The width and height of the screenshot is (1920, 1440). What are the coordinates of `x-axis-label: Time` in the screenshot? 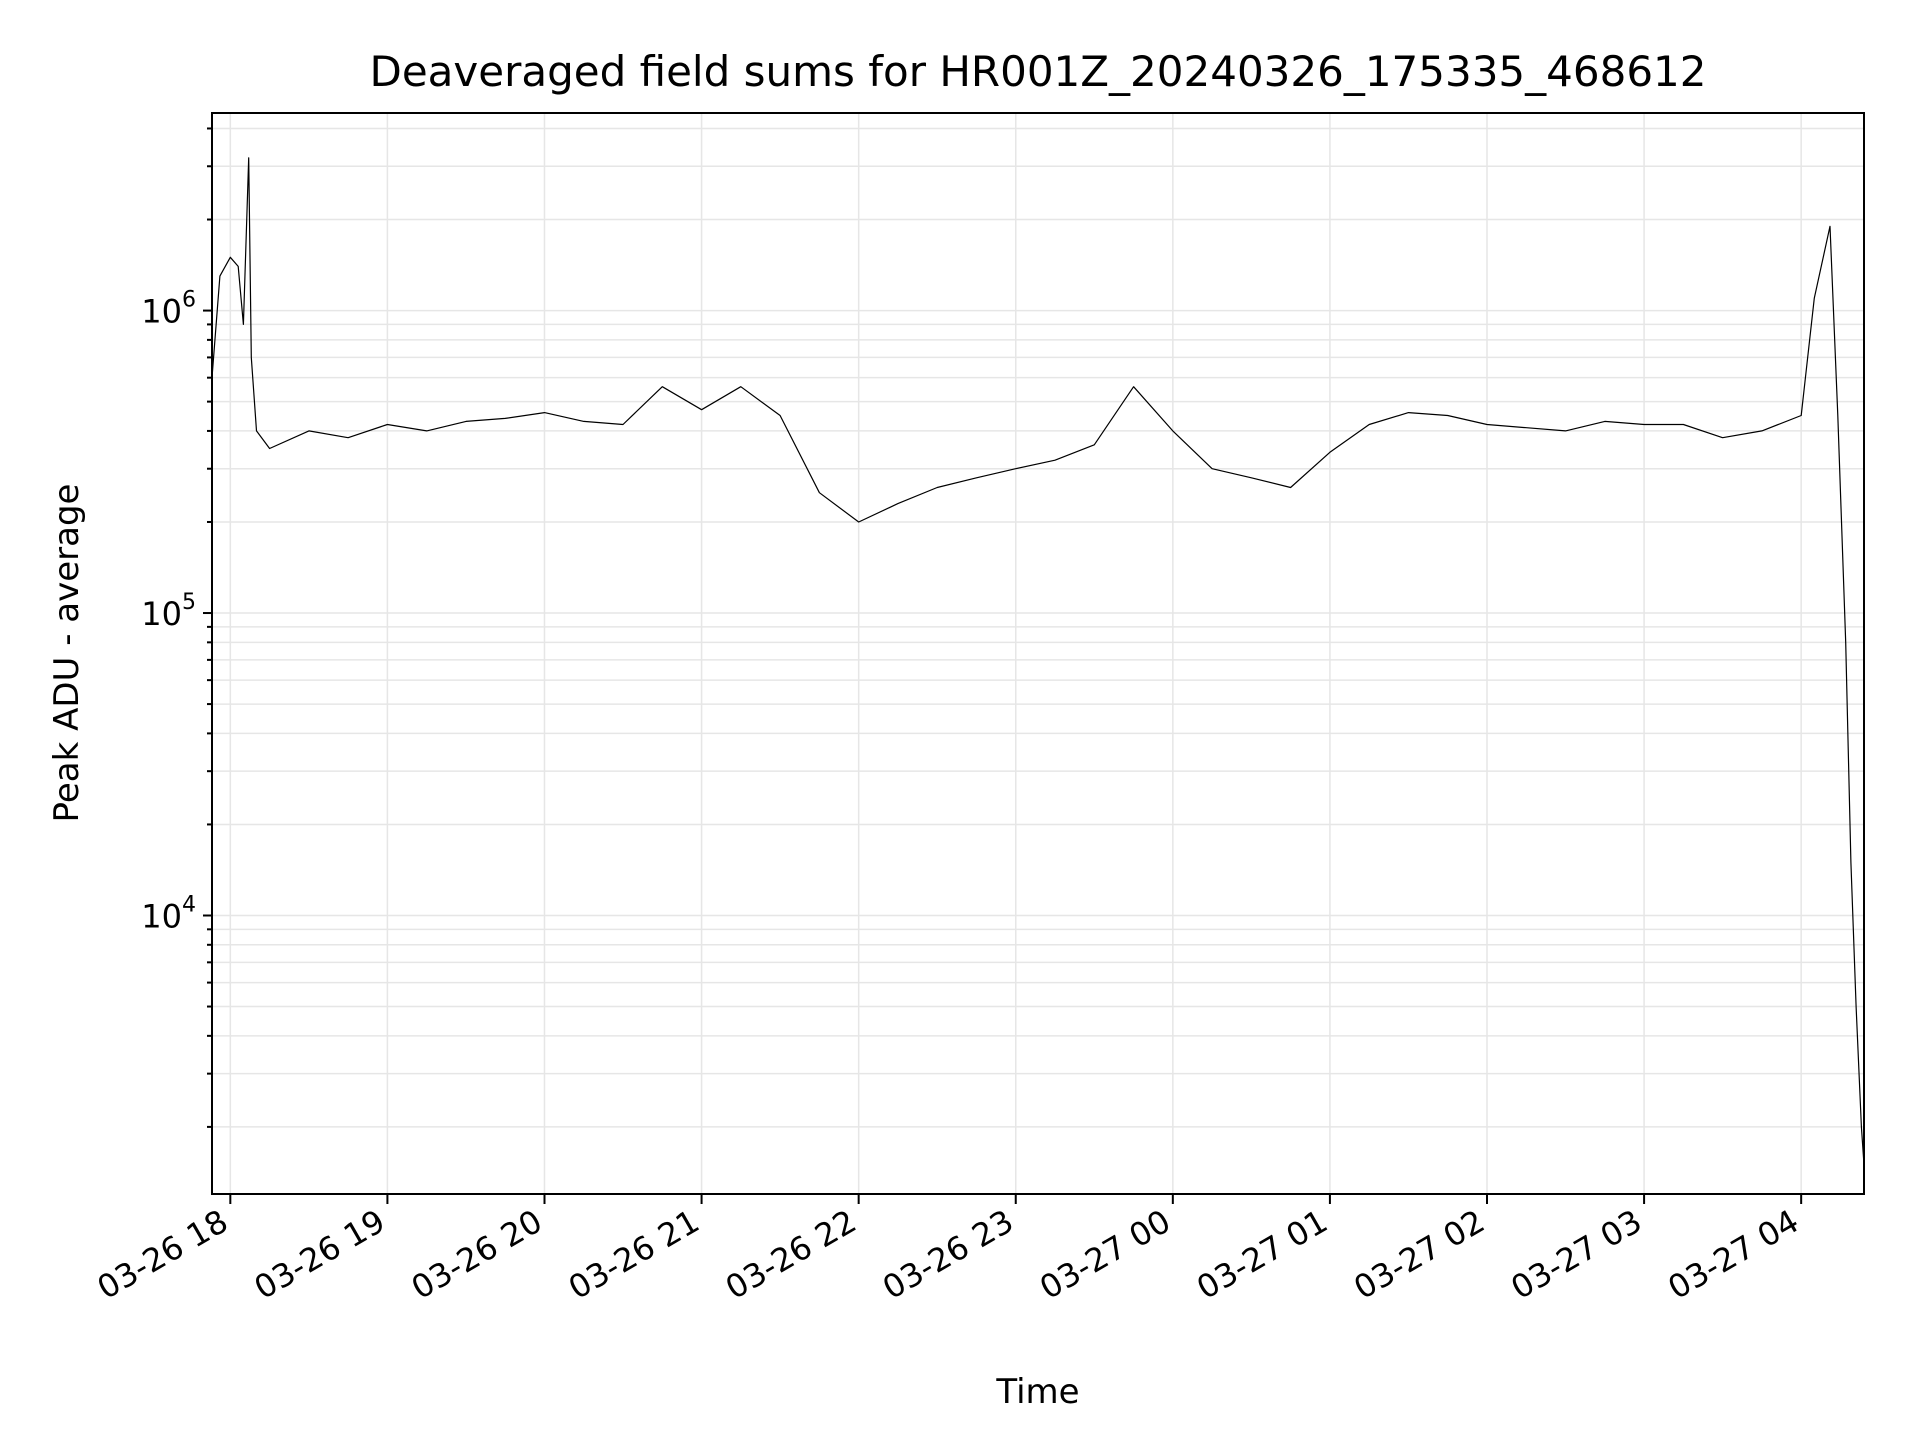 It's located at (1037, 1392).